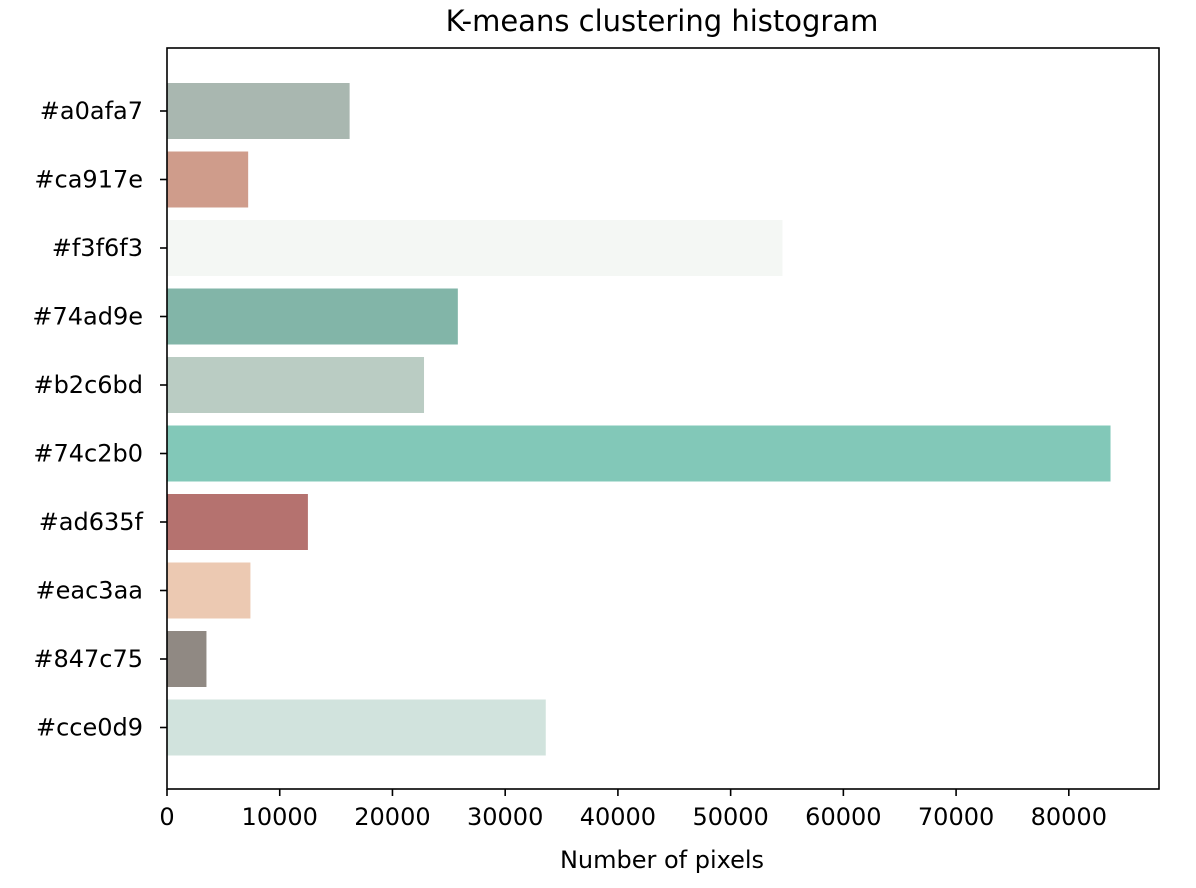  What do you see at coordinates (639, 453) in the screenshot?
I see `bar-74c2b0` at bounding box center [639, 453].